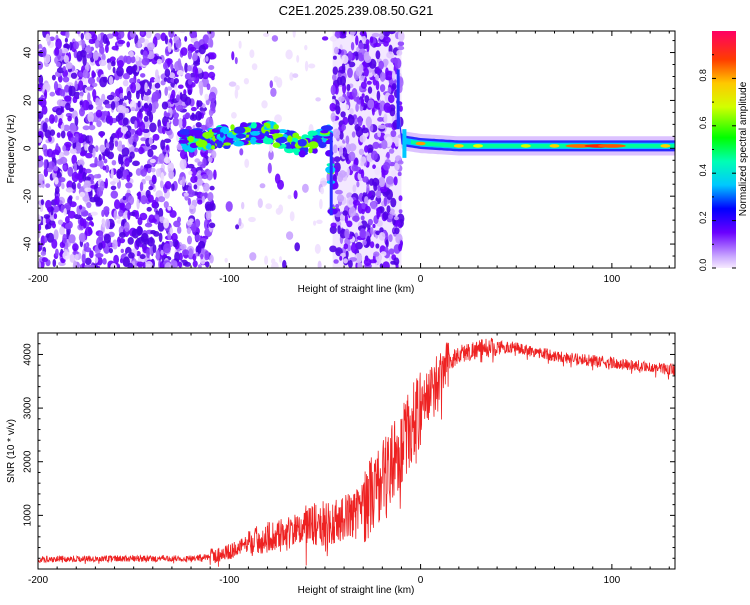 The width and height of the screenshot is (750, 605). I want to click on signal-streak, so click(404, 143).